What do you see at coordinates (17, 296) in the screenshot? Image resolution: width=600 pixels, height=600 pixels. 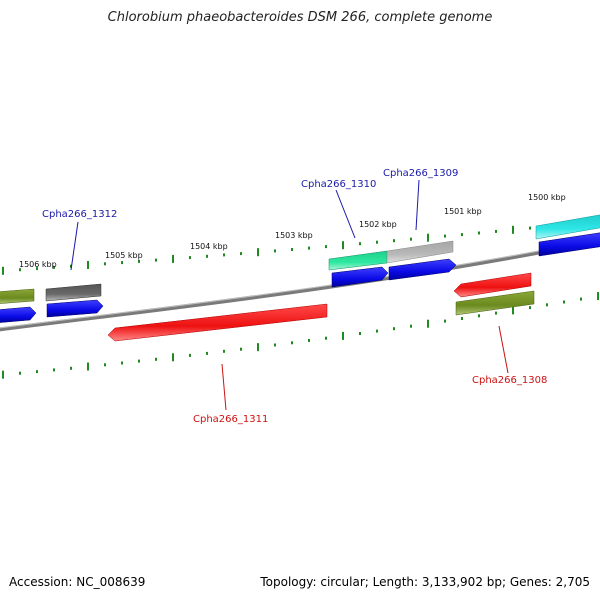 I see `gene-olive-left` at bounding box center [17, 296].